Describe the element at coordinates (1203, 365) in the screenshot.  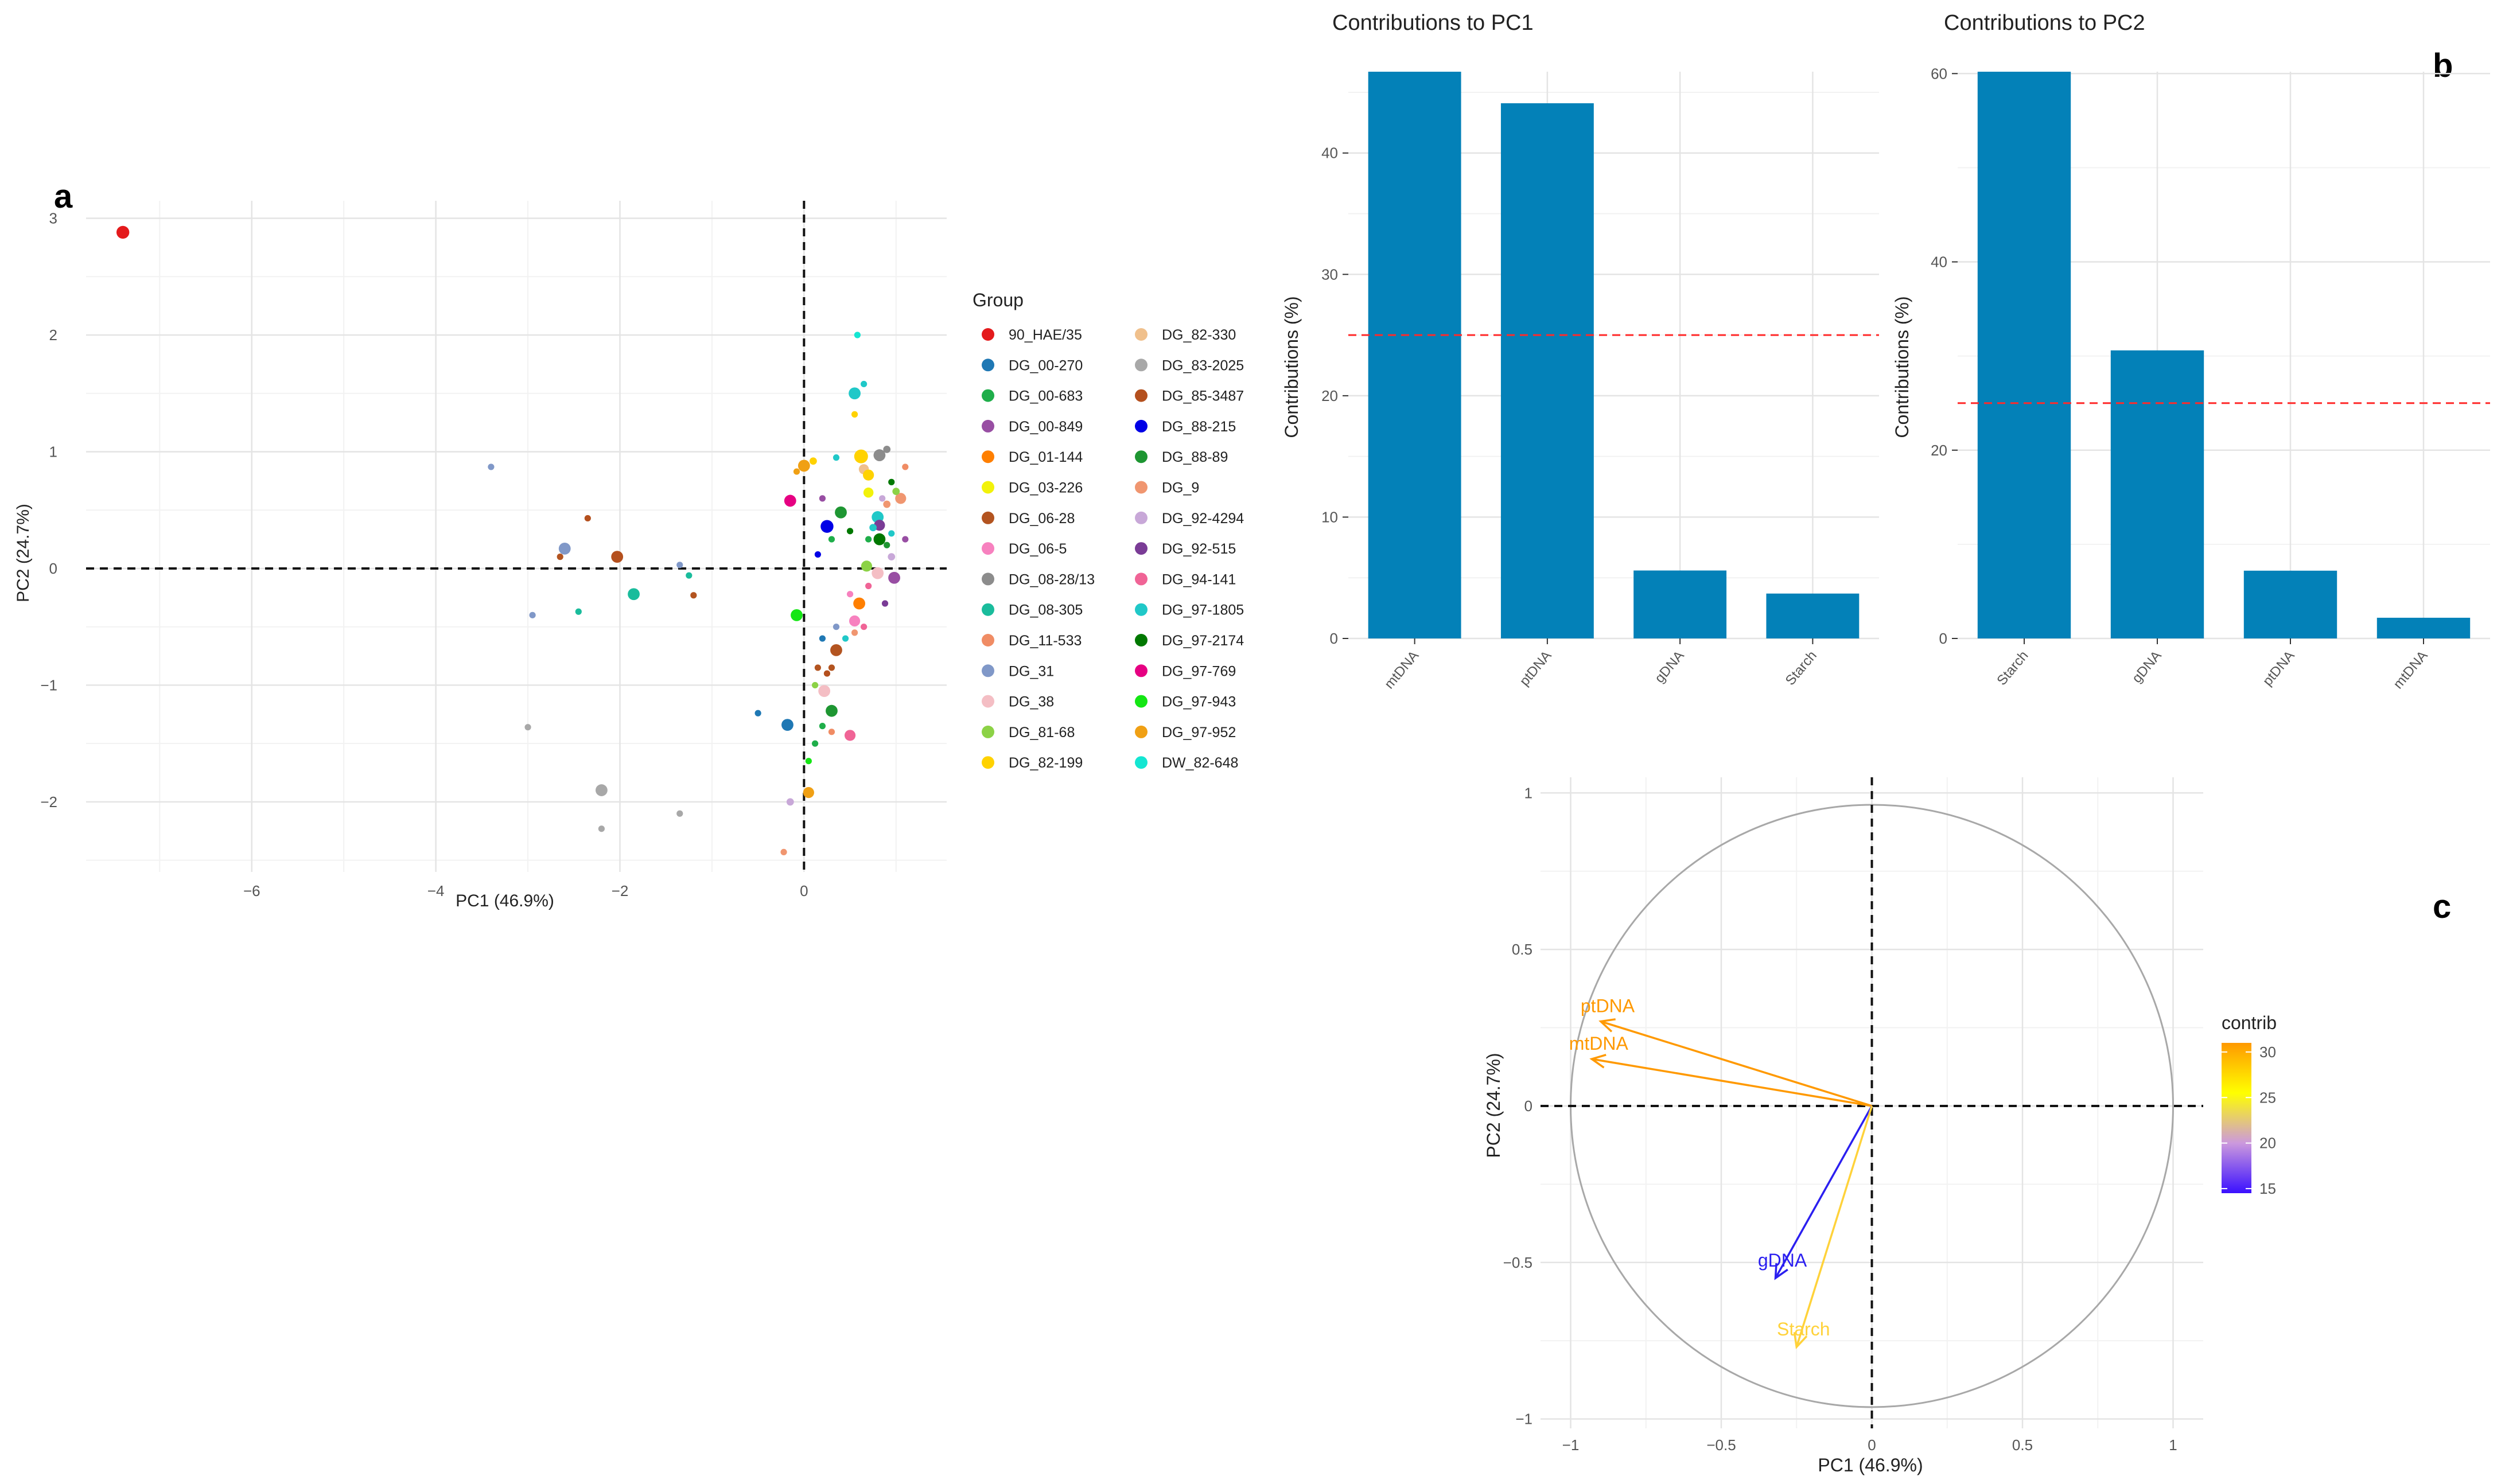
I see `legend-item-label: DG_83-2025` at that location.